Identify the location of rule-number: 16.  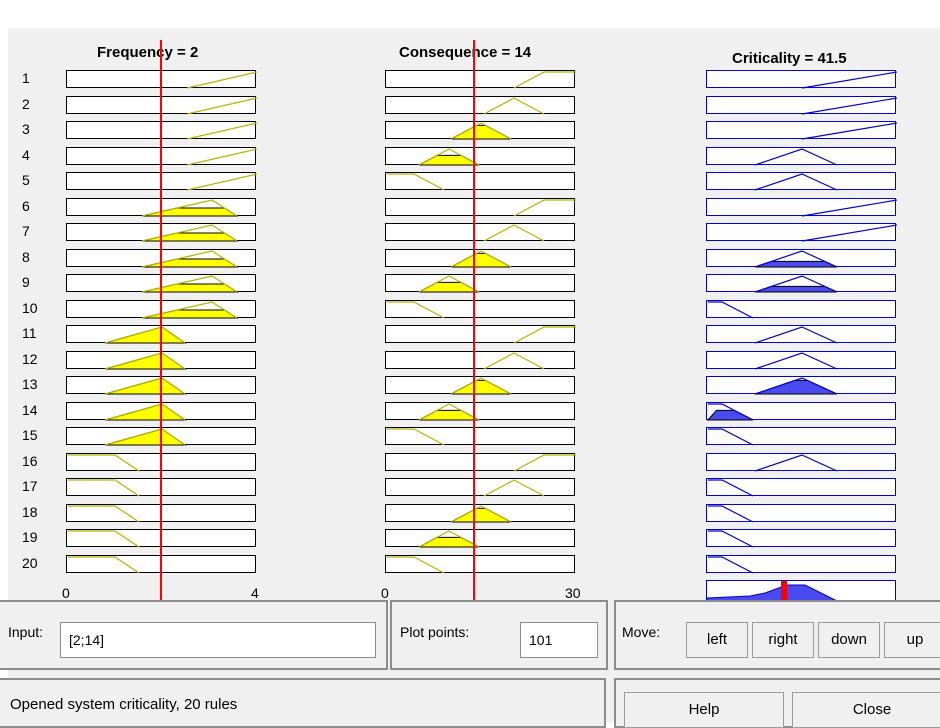
(30, 460).